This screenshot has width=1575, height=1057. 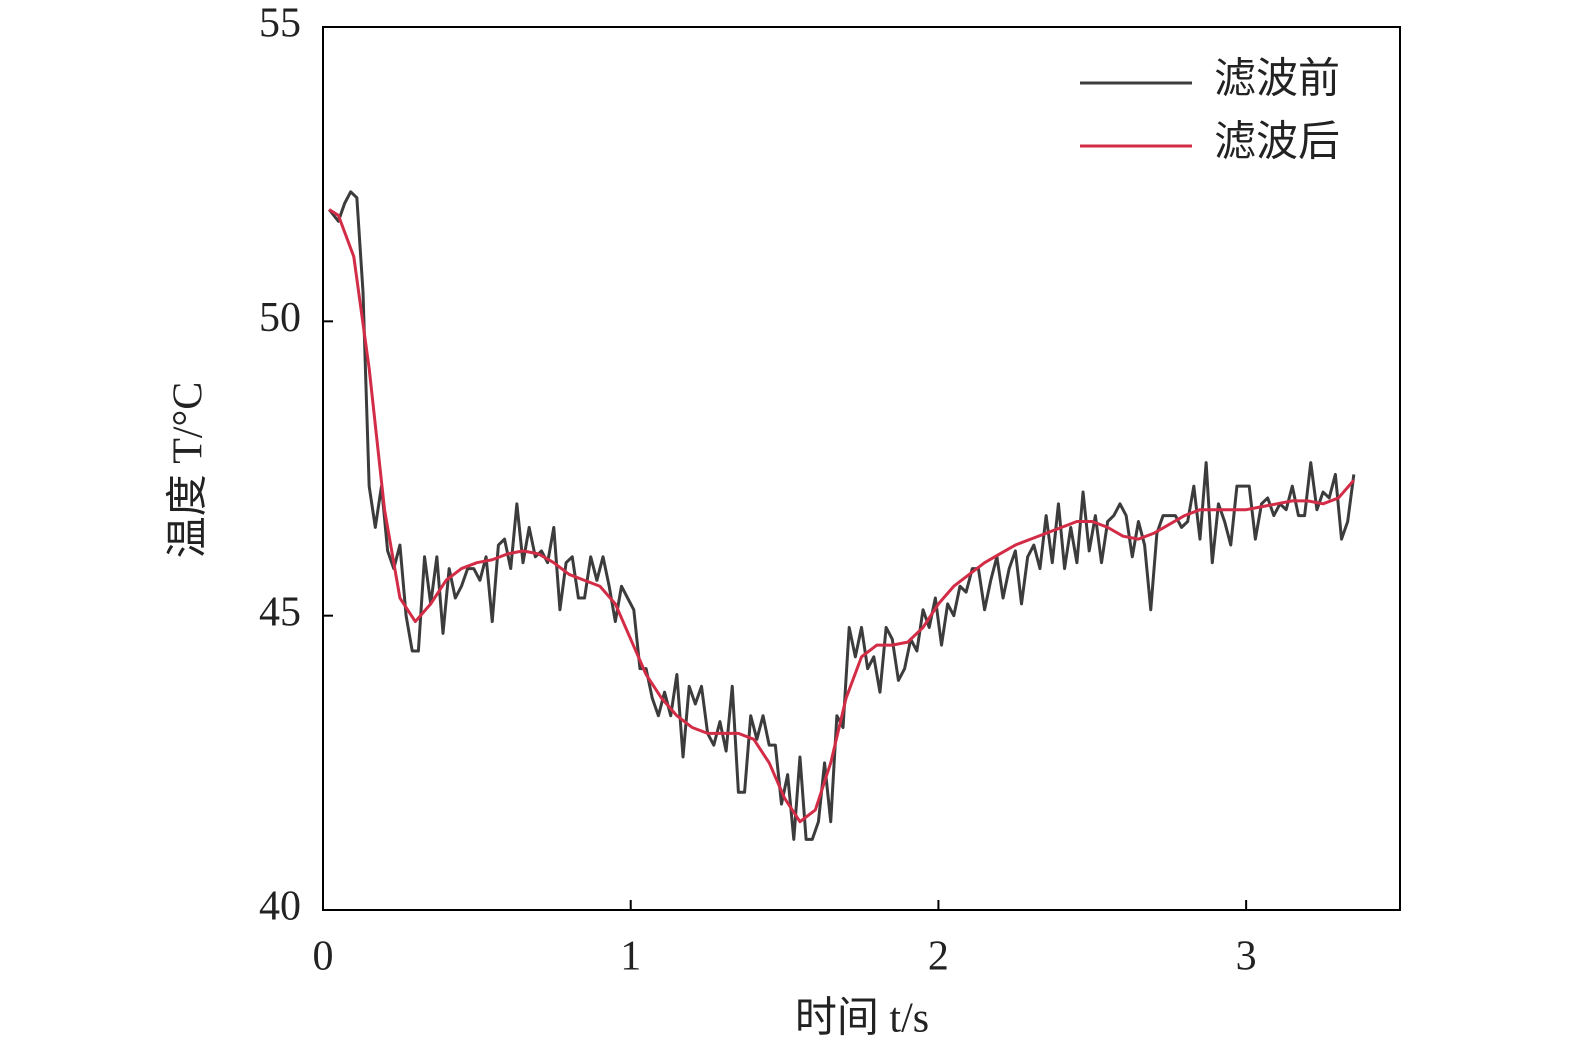 What do you see at coordinates (1277, 143) in the screenshot?
I see `legend-label: 滤波后` at bounding box center [1277, 143].